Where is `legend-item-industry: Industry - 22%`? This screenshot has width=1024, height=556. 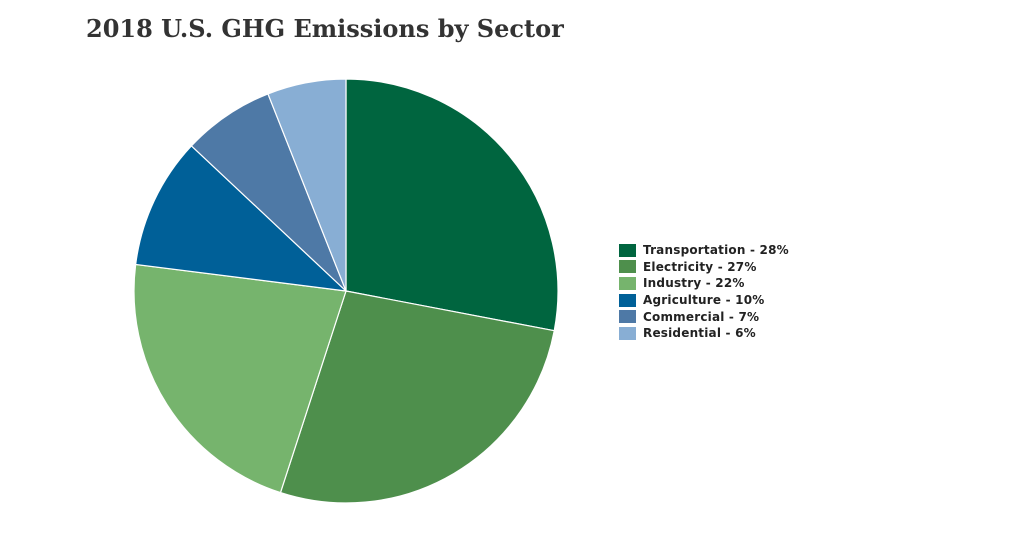
legend-item-industry: Industry - 22% is located at coordinates (704, 283).